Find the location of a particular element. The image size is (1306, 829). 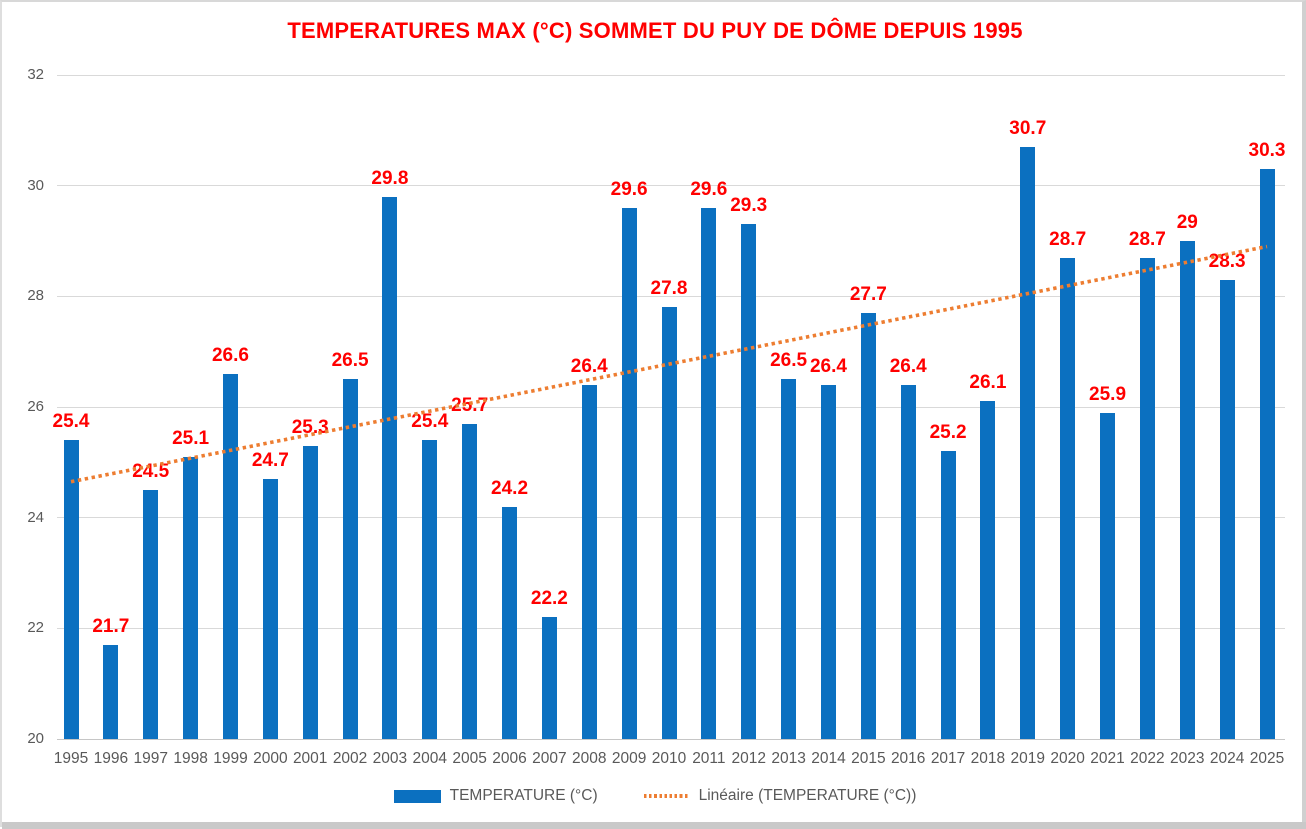

x-axis-label: 2013 is located at coordinates (788, 758).